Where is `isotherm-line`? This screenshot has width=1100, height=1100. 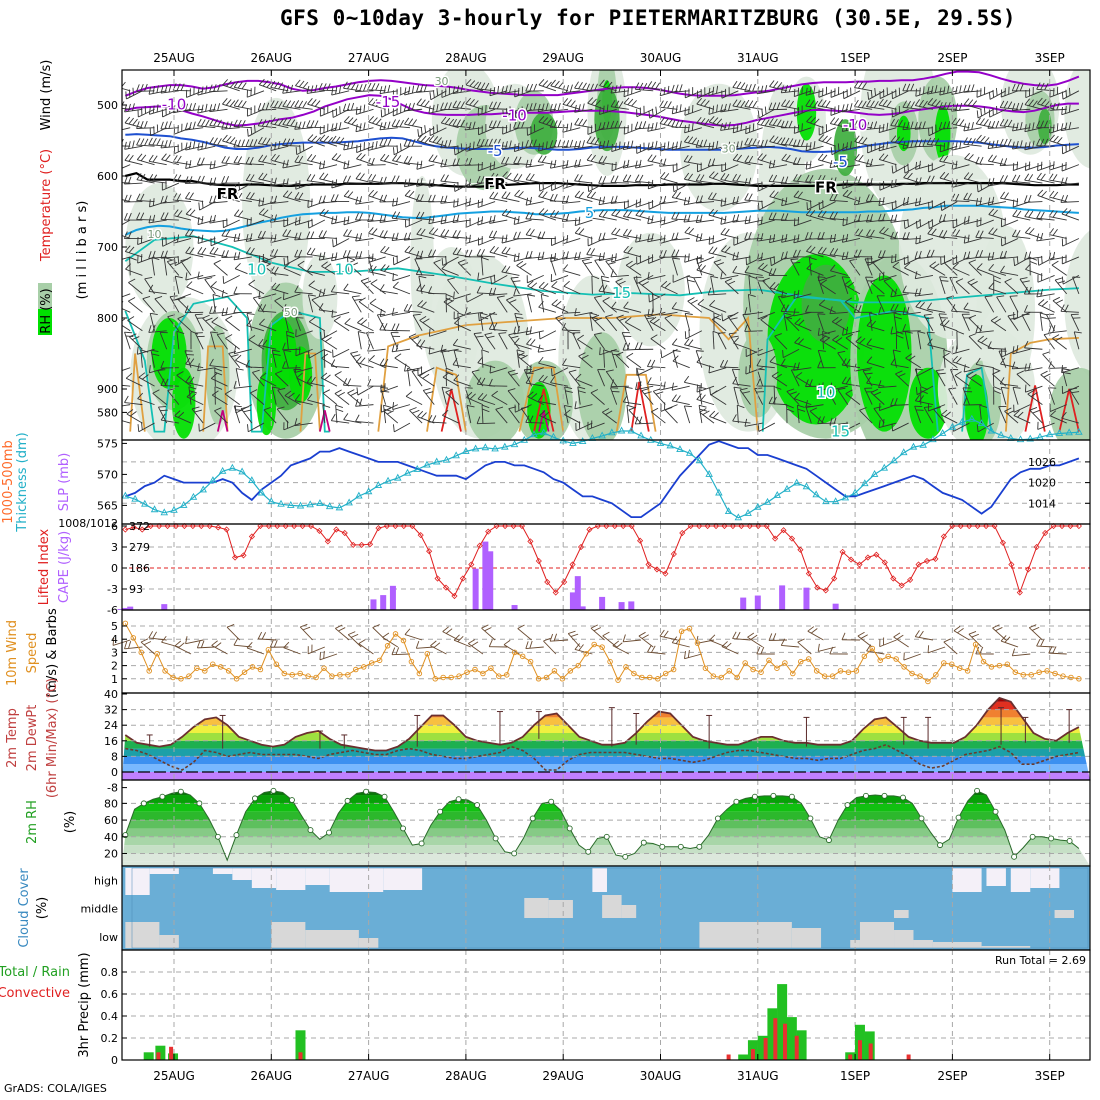
isotherm-line is located at coordinates (215, 388).